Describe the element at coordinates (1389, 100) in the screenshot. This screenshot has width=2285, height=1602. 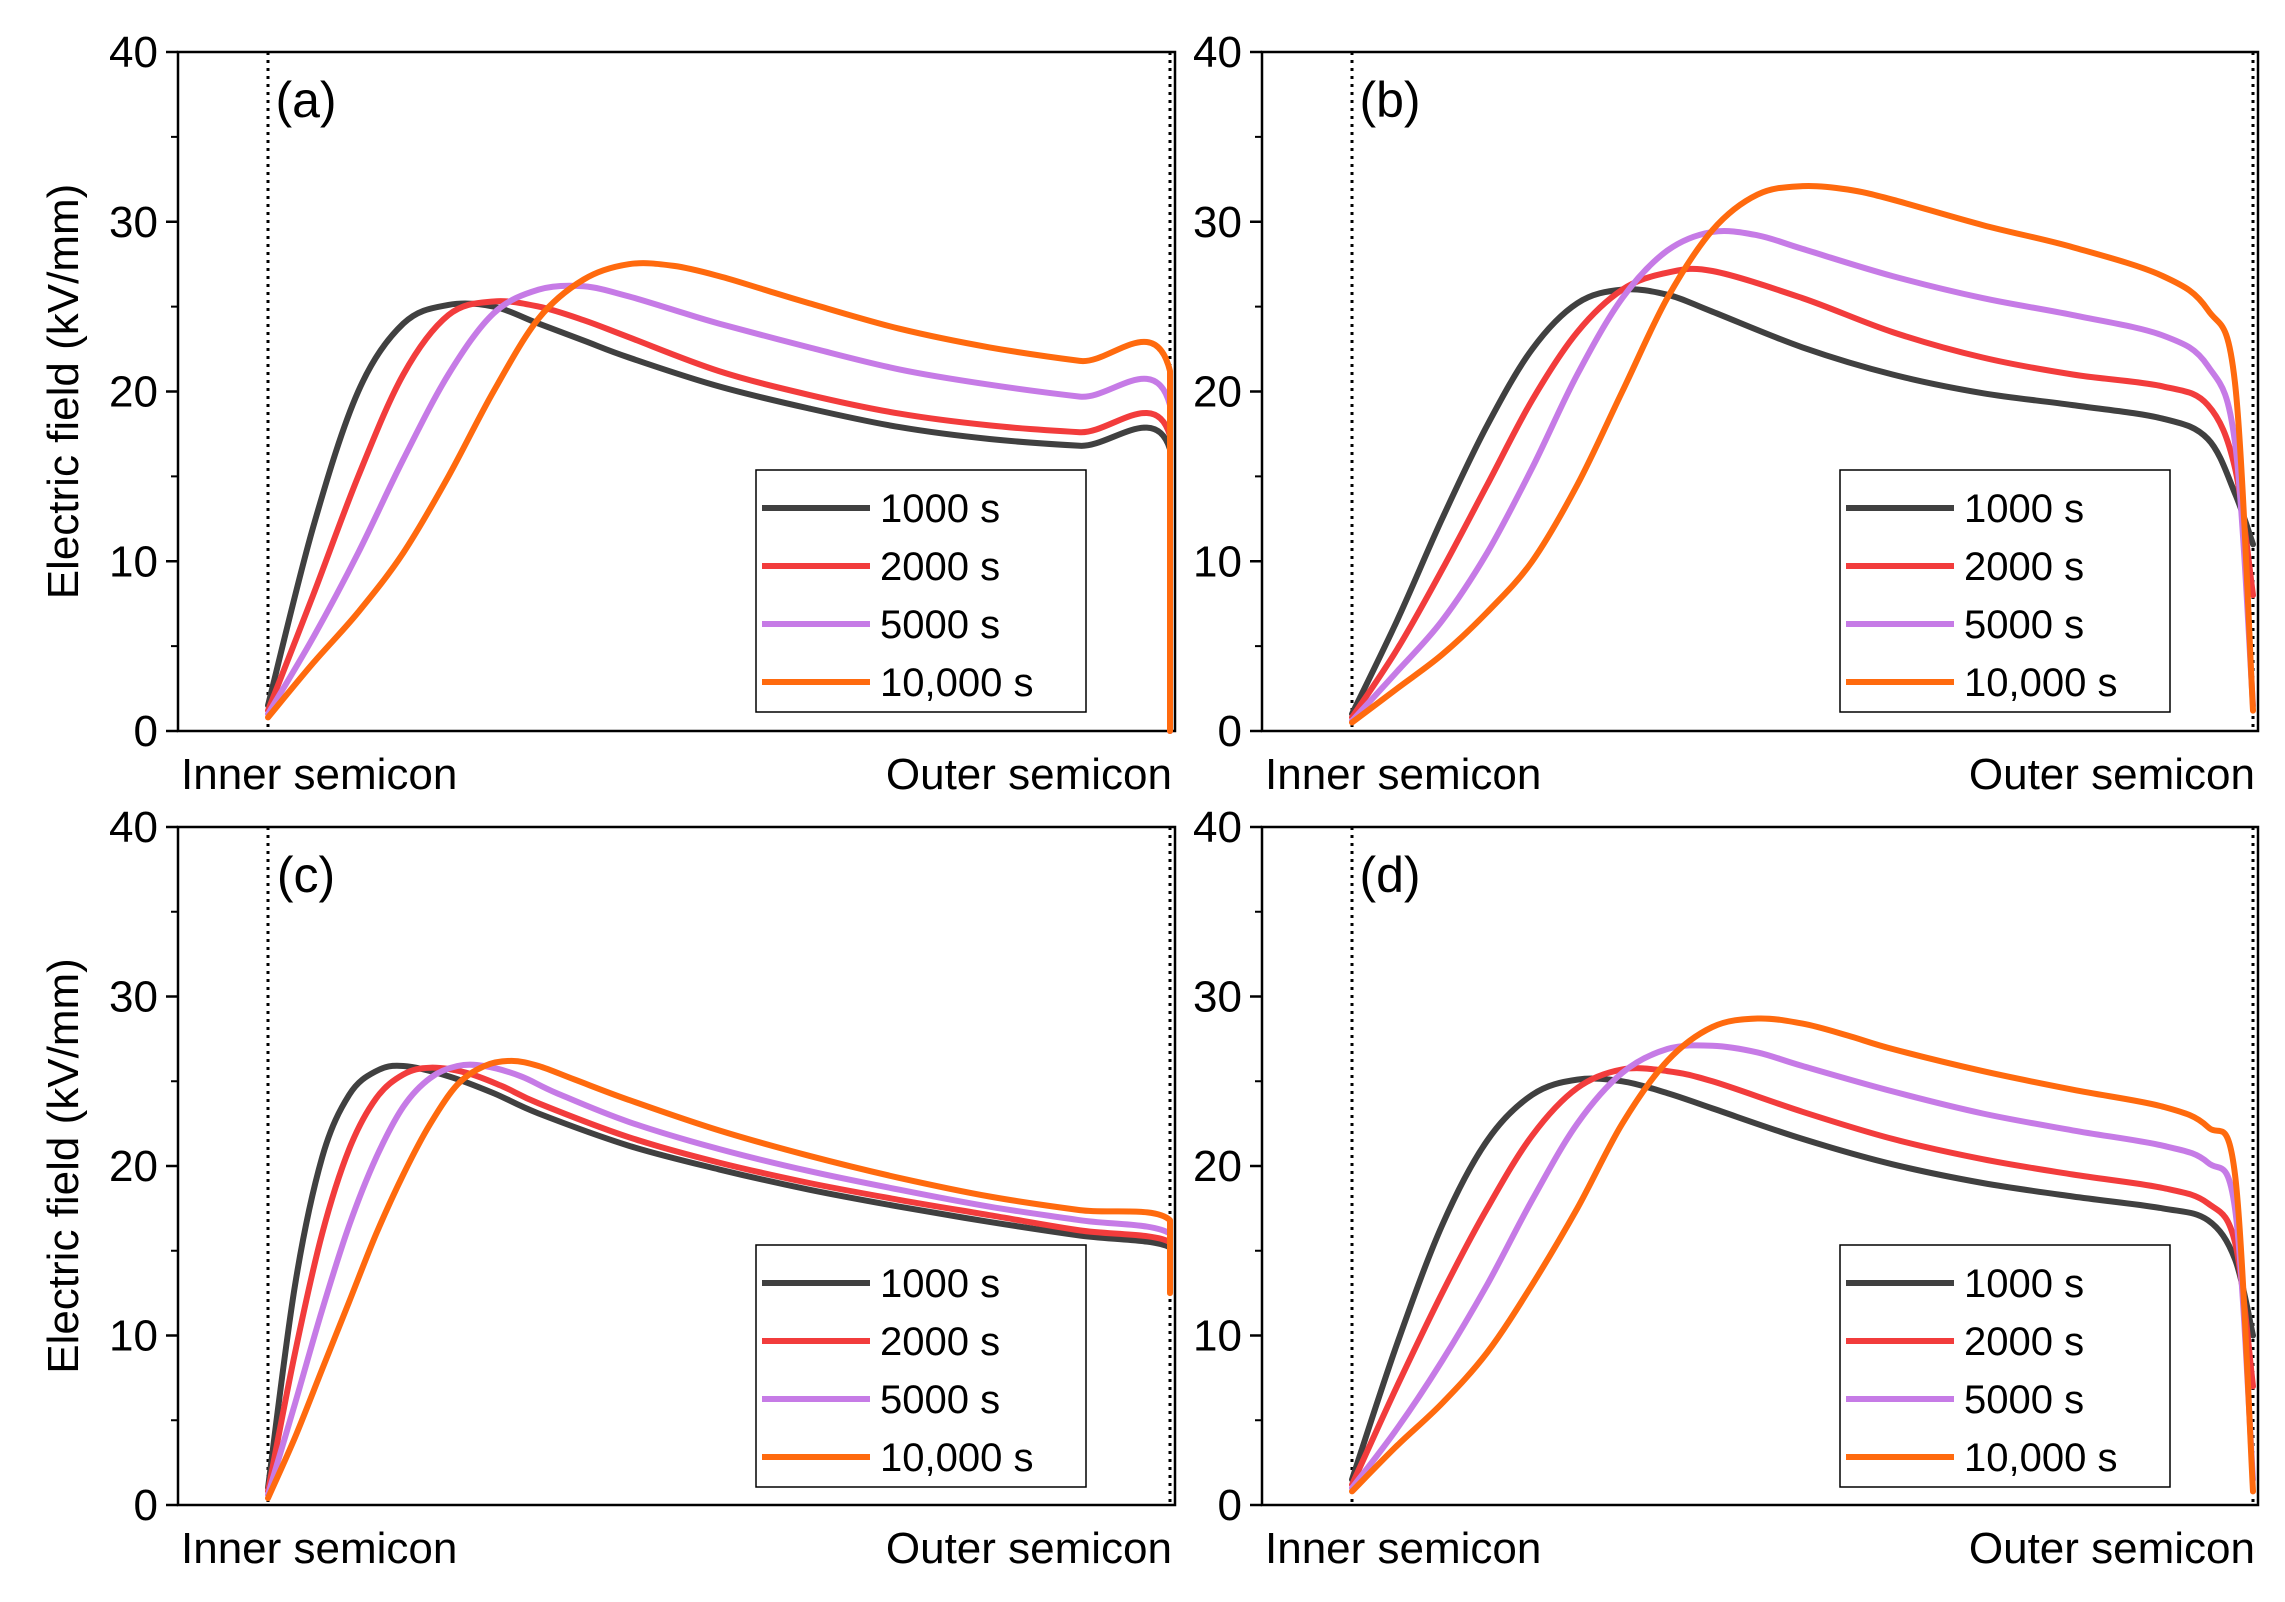
I see `panel-label: (b)` at that location.